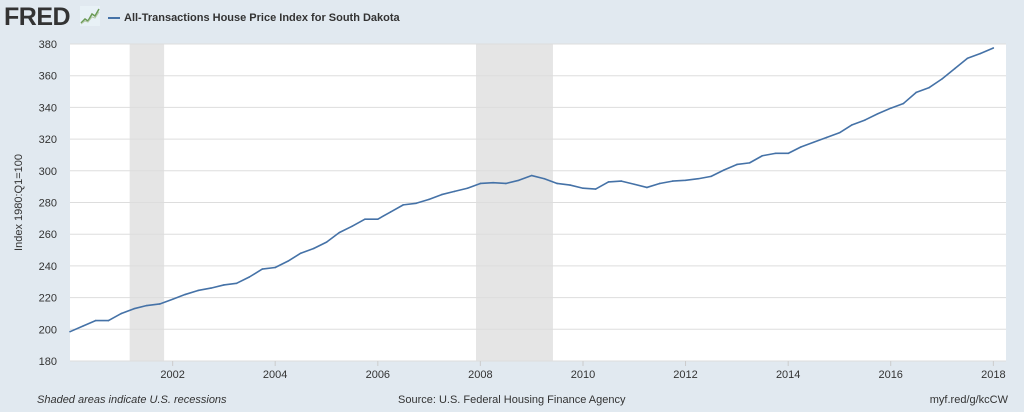 This screenshot has height=412, width=1024. What do you see at coordinates (48, 77) in the screenshot?
I see `y-tick-label-360: 360` at bounding box center [48, 77].